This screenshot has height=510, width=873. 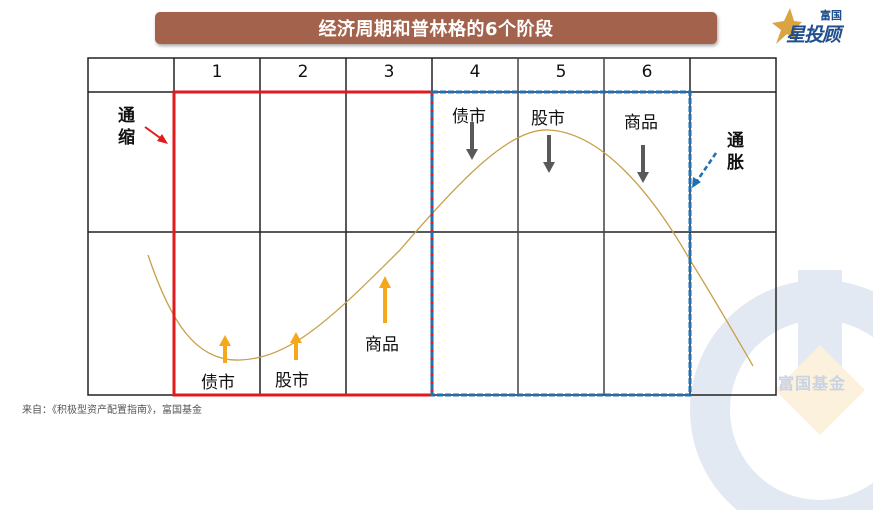 What do you see at coordinates (112, 410) in the screenshot?
I see `source-note: 来自：《积极型资产配置指南》，富国基金` at bounding box center [112, 410].